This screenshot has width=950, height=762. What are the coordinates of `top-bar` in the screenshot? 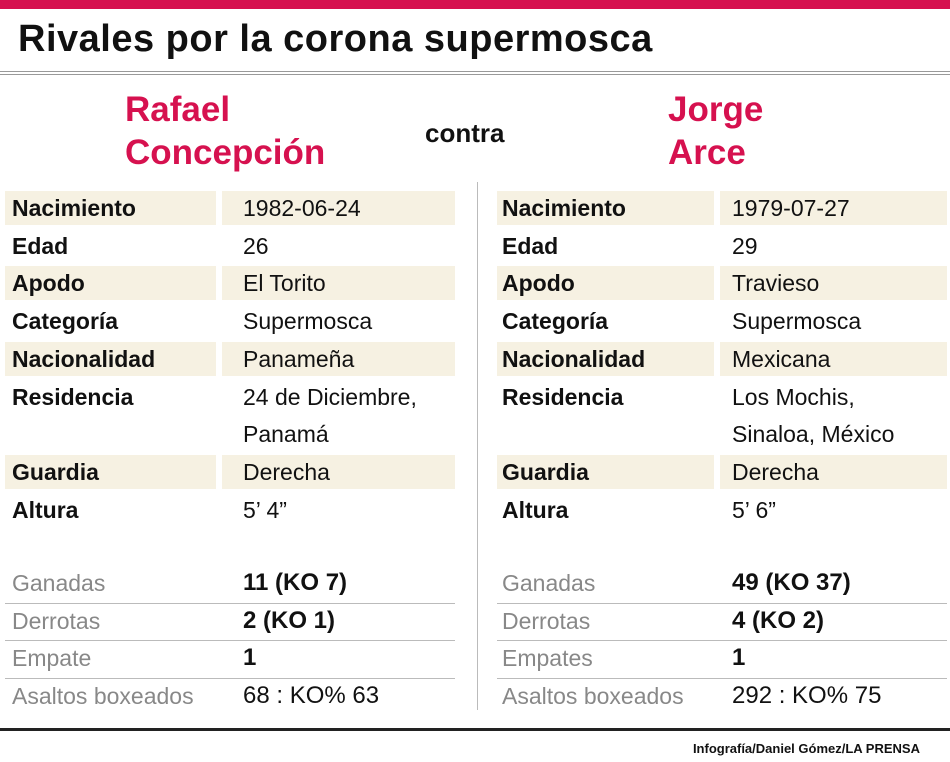 It's located at (475, 4).